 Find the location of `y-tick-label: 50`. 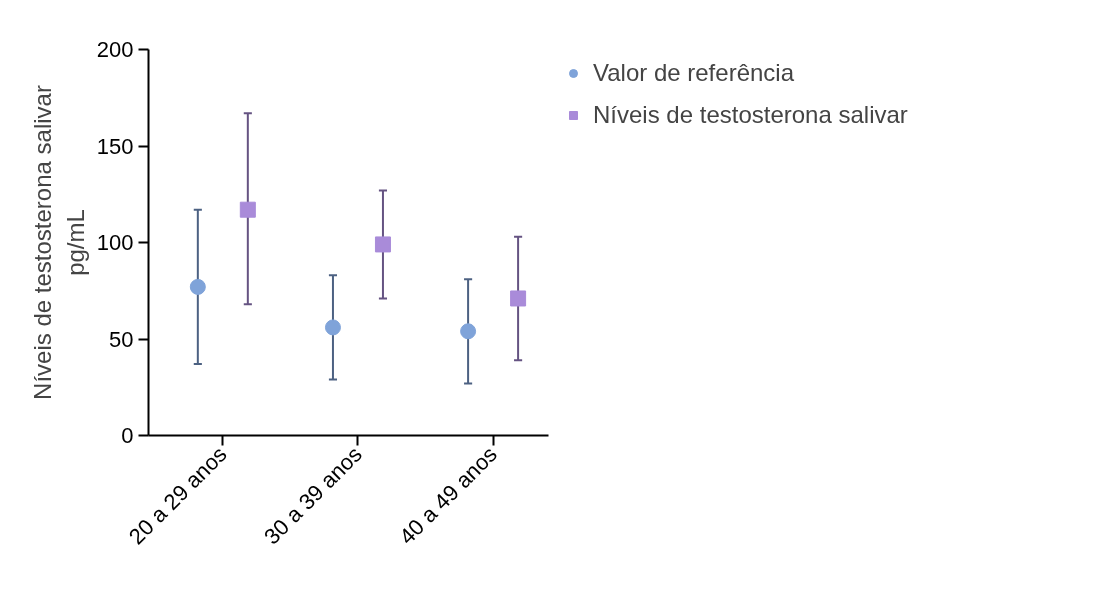

y-tick-label: 50 is located at coordinates (121, 339).